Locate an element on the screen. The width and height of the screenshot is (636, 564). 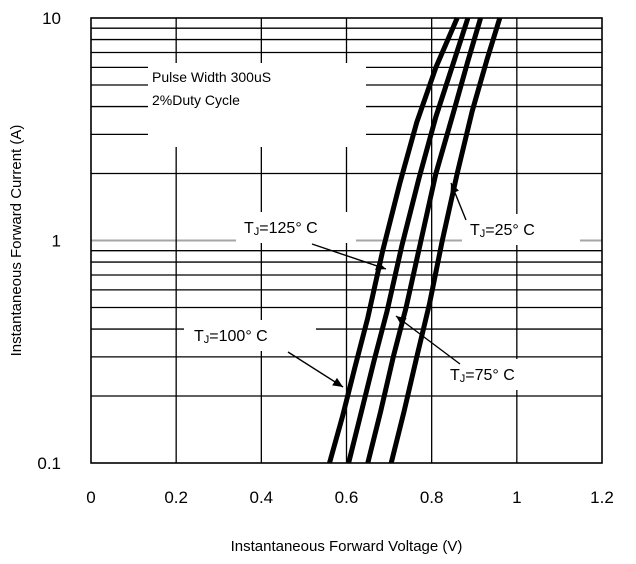
series-label: TJ=75° C is located at coordinates (482, 376).